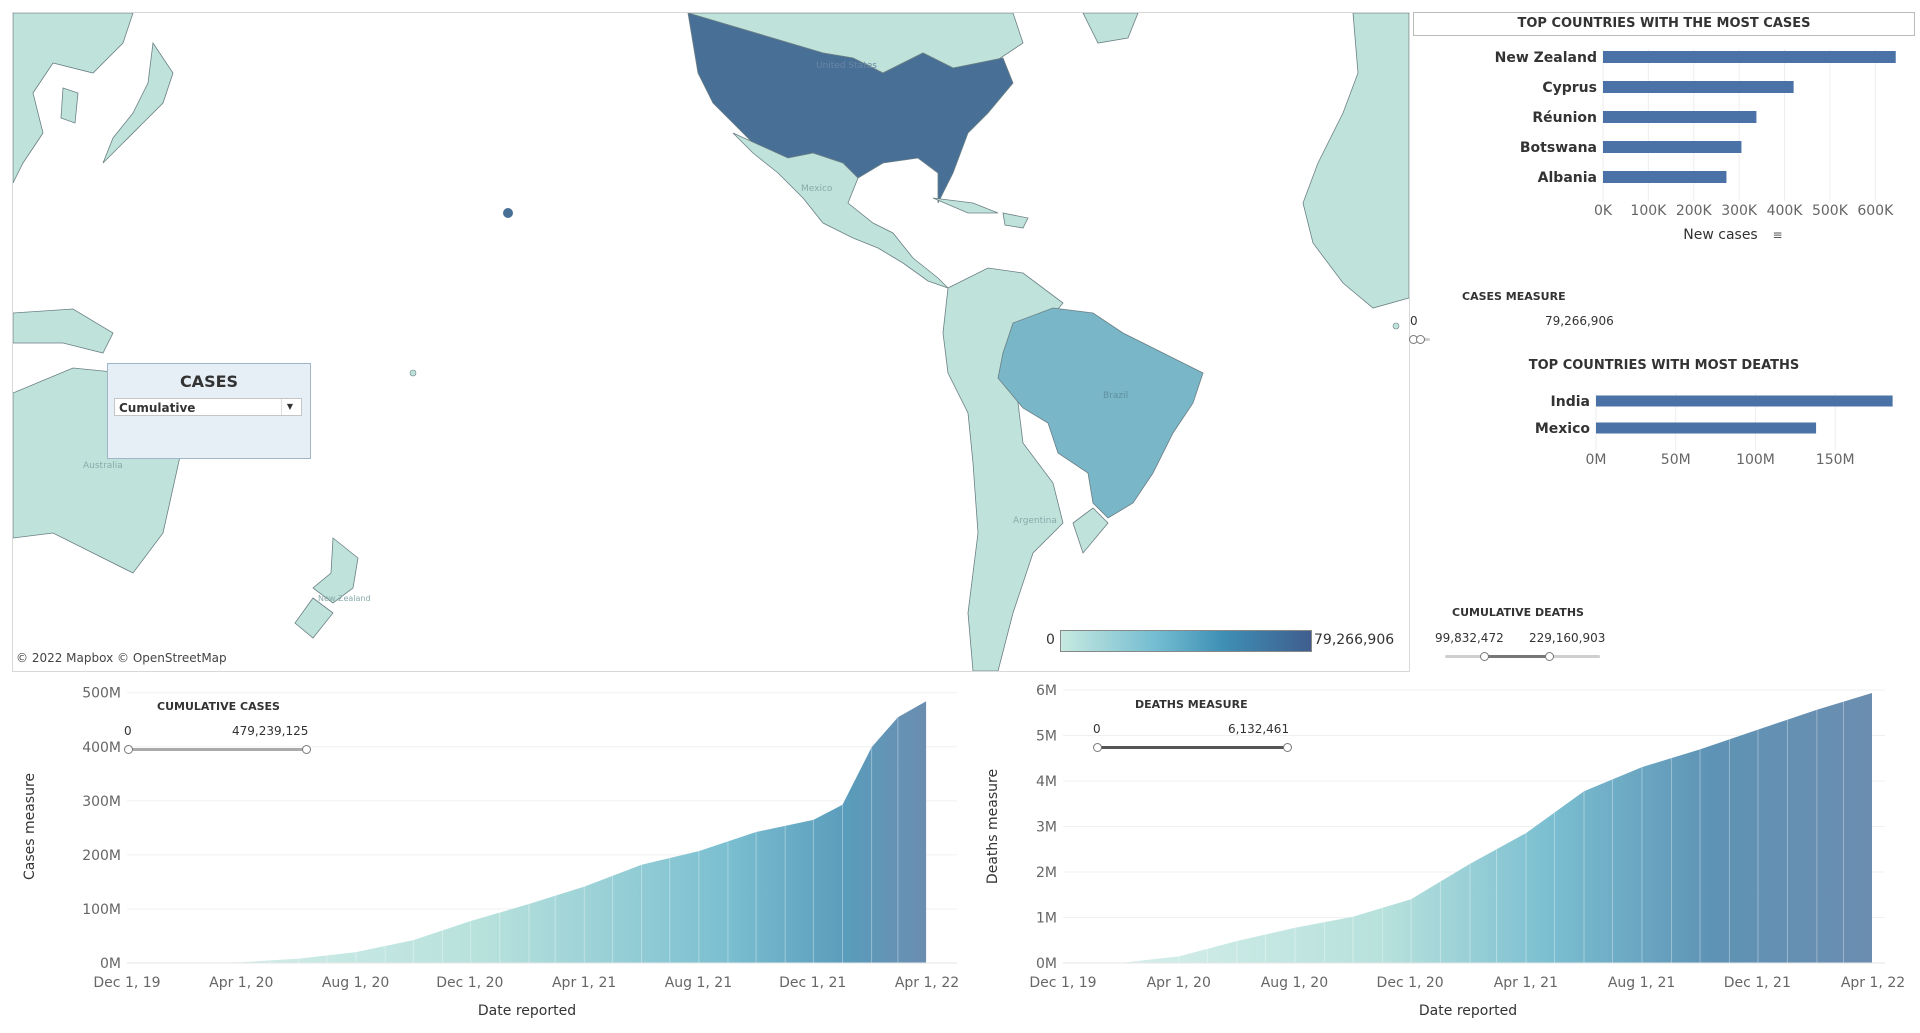 This screenshot has width=1920, height=1033. I want to click on cumulative-cases-slider-min-handle, so click(128, 749).